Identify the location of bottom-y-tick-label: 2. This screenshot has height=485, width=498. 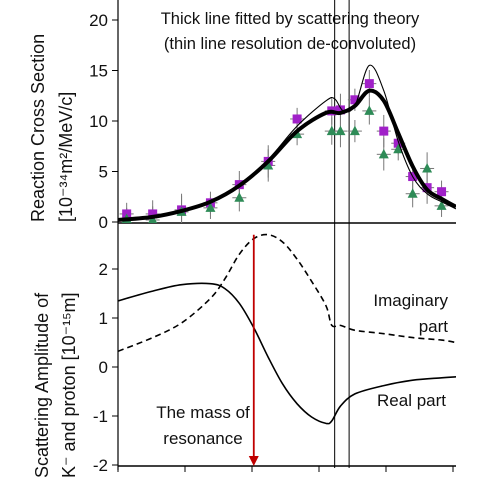
(103, 269).